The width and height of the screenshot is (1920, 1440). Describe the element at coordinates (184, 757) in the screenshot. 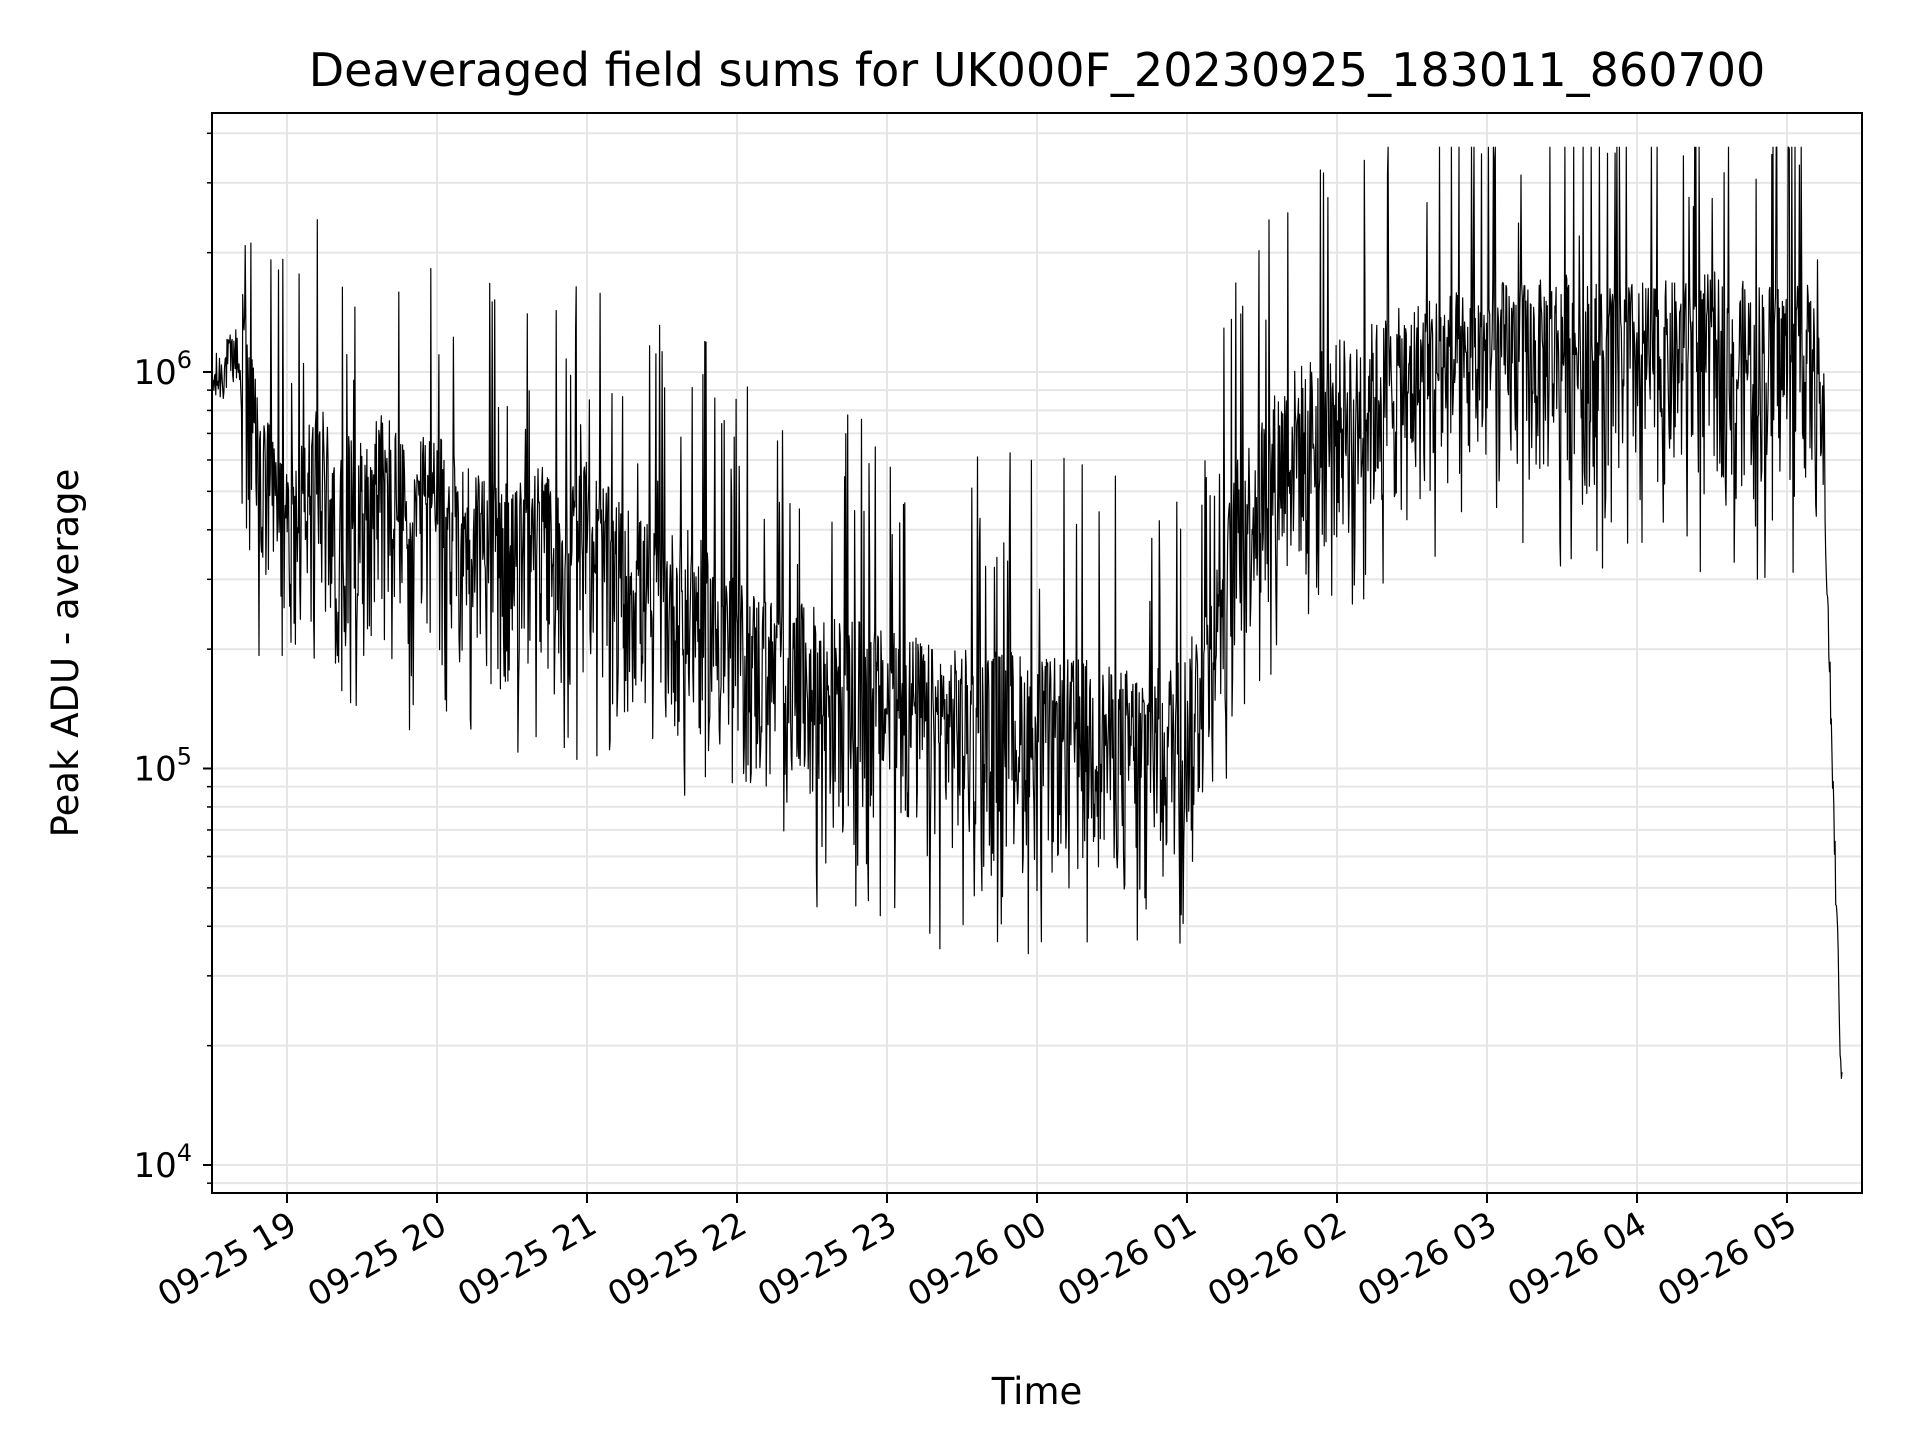

I see `y-tick-exponent: 5` at that location.